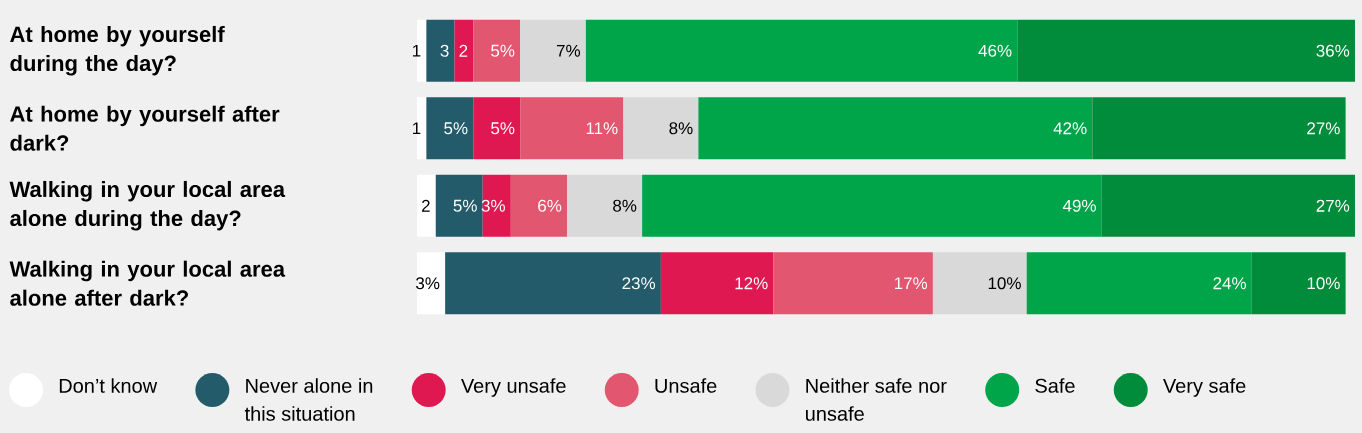  I want to click on data-label: 11%, so click(602, 128).